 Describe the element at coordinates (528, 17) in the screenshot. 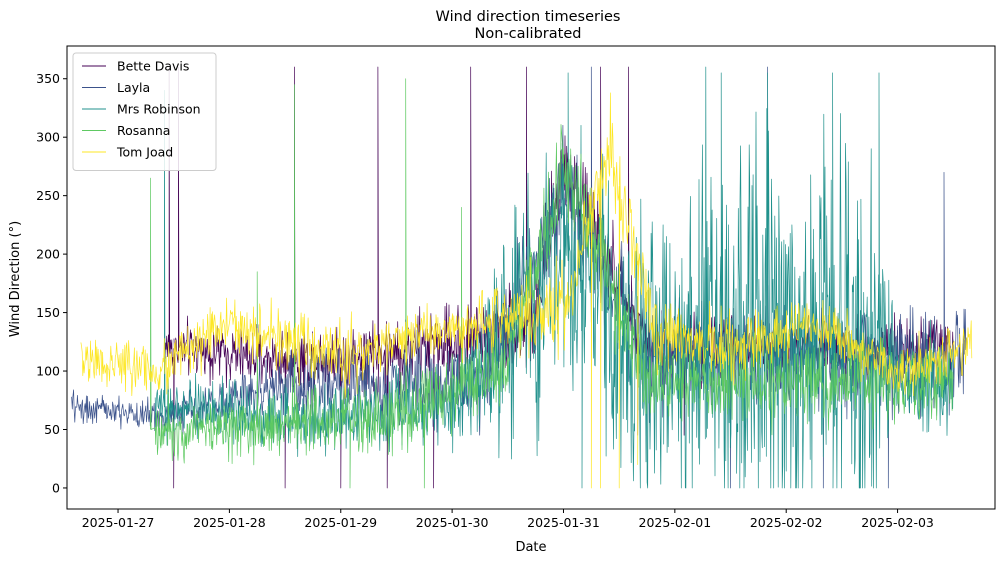

I see `chart-title: Wind direction timeseries` at that location.